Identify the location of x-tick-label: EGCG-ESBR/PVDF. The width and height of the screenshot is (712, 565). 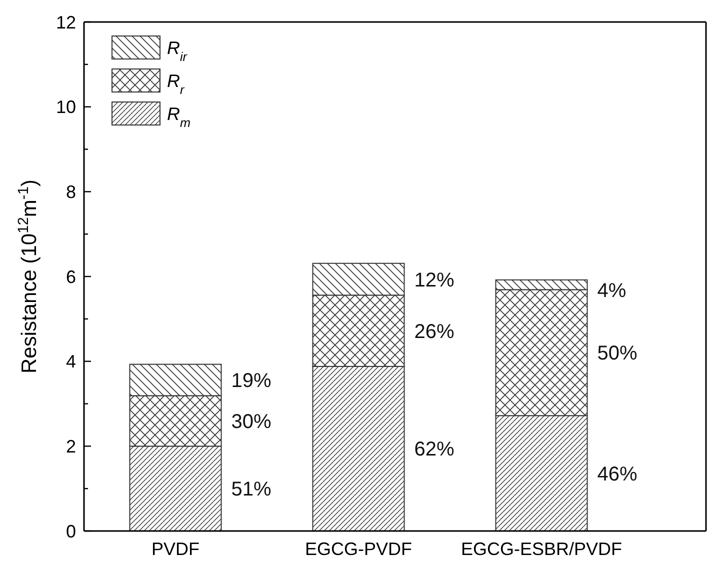
(541, 549).